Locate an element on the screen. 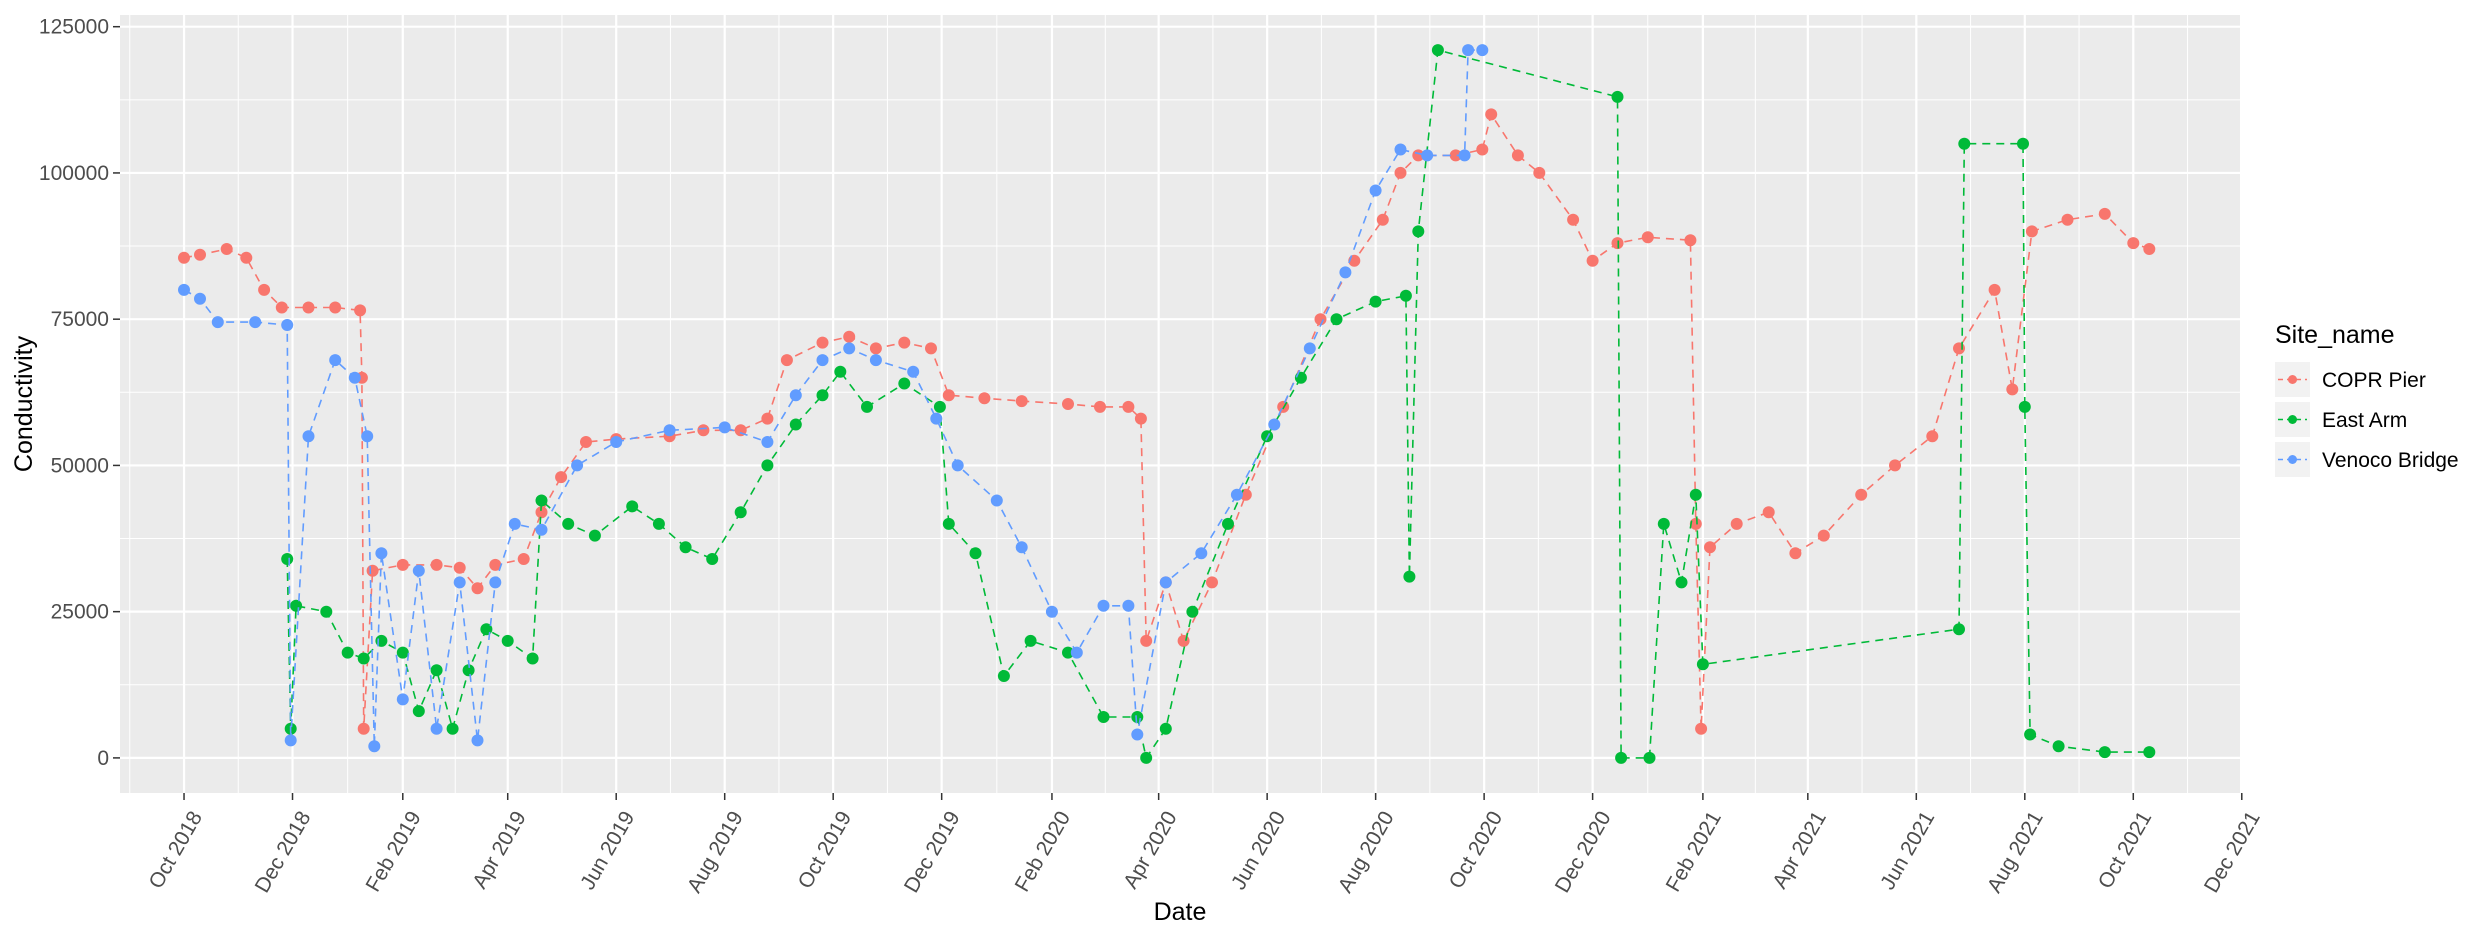 This screenshot has width=2488, height=933. x-axis-title: Date is located at coordinates (1180, 912).